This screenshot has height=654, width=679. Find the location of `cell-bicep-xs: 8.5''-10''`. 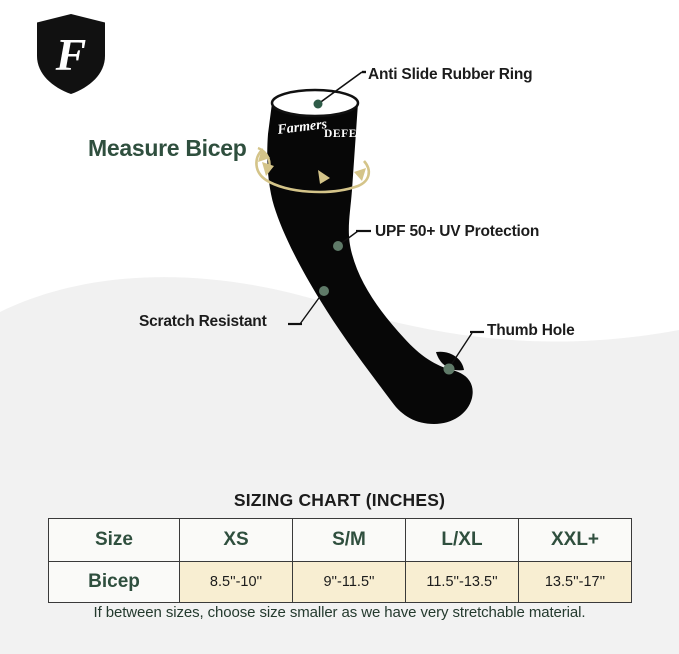

cell-bicep-xs: 8.5''-10'' is located at coordinates (236, 582).